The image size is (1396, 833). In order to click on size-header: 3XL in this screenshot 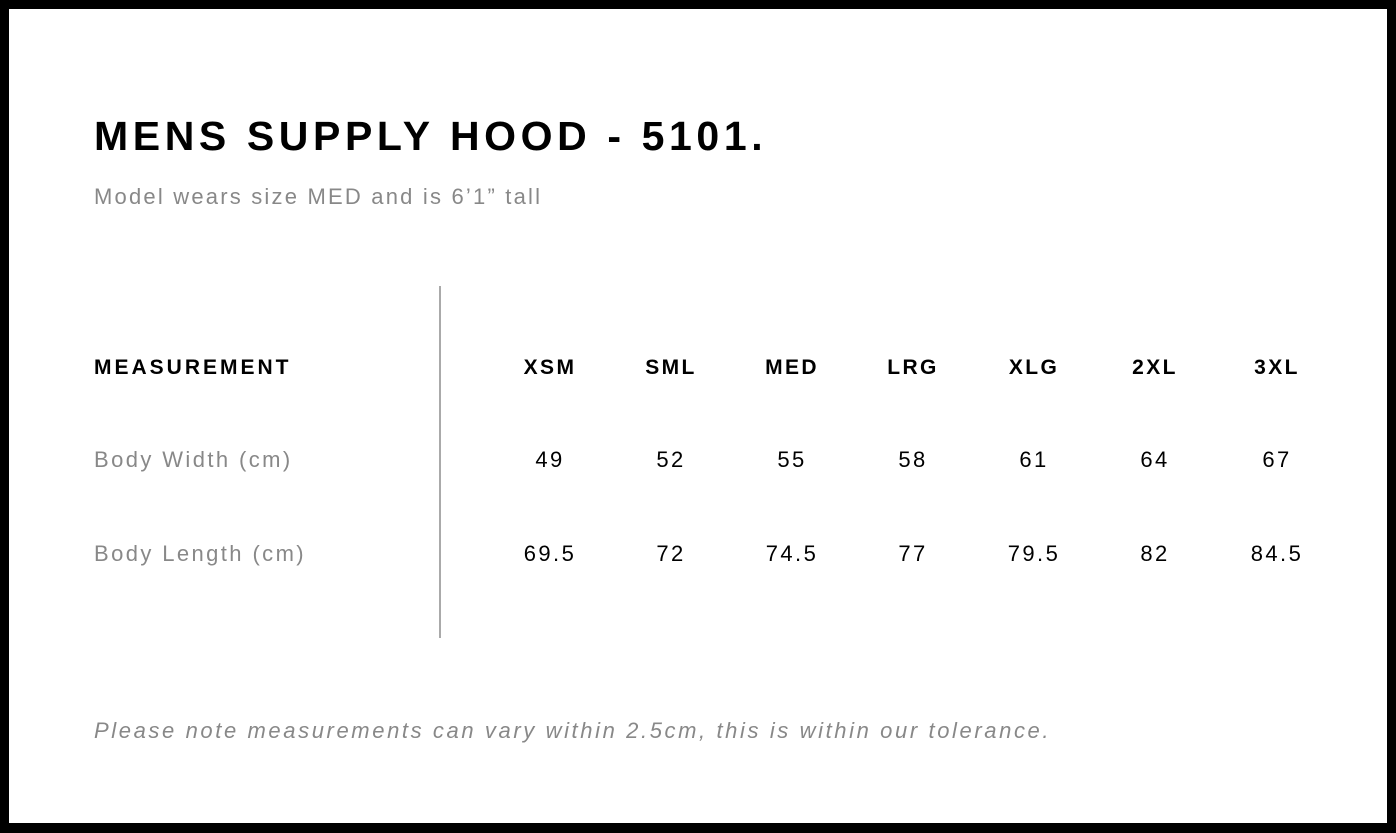, I will do `click(1277, 367)`.